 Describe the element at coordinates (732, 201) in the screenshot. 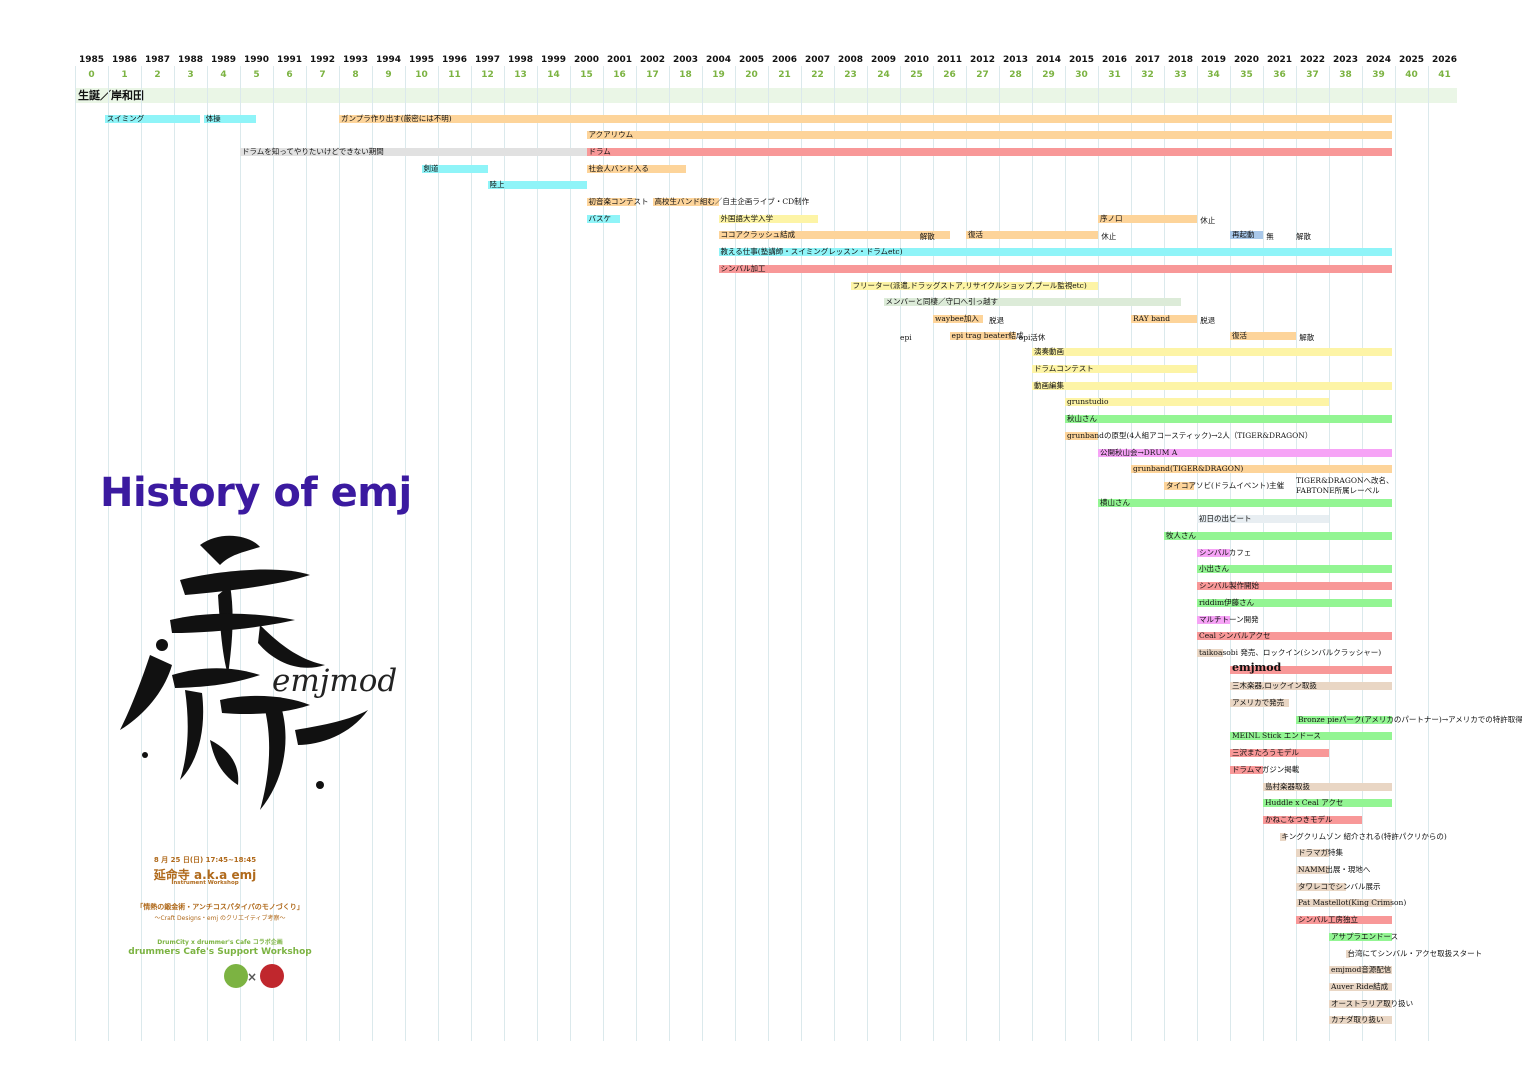

I see `event-label: 高校生バンド組む／自主企画ライブ・CD制作` at that location.